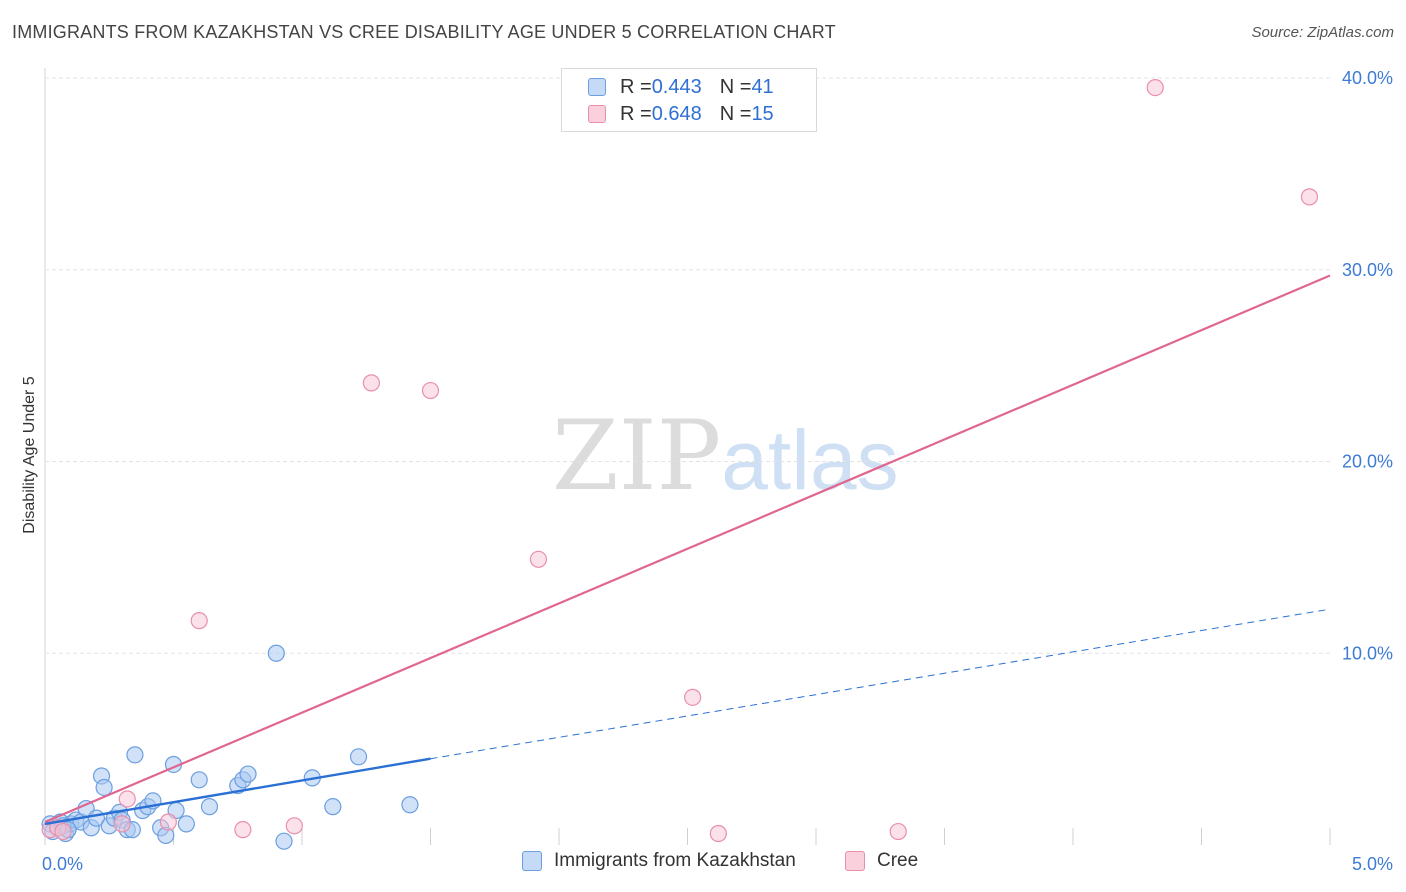 The image size is (1406, 892). I want to click on watermark-atlas: atlas, so click(810, 460).